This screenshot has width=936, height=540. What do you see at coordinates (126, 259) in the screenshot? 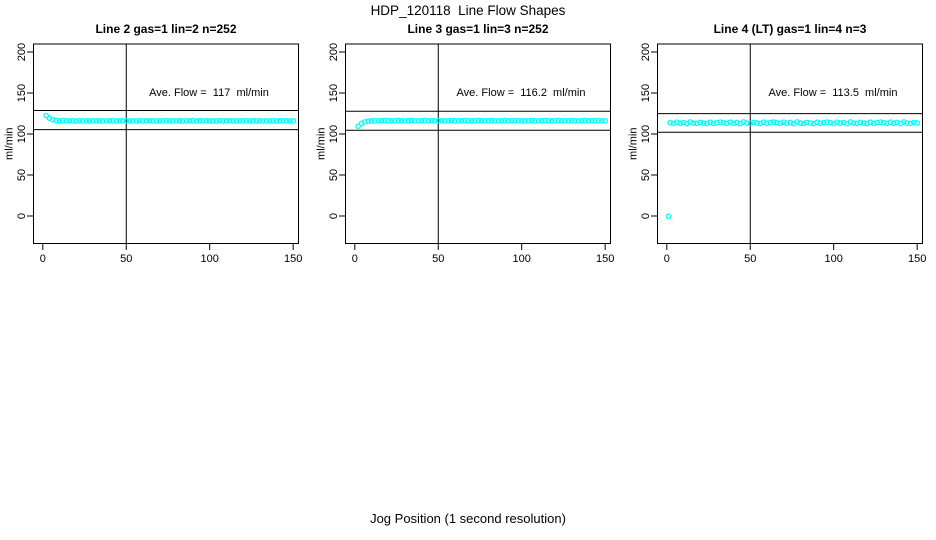
I see `x-tick-label: 50` at bounding box center [126, 259].